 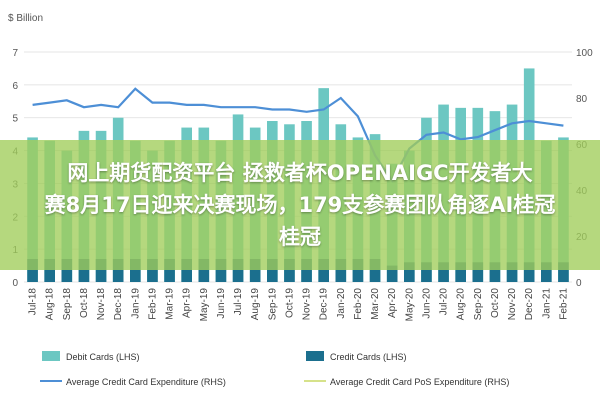 I want to click on y-left-tick-label: 0, so click(x=15, y=283).